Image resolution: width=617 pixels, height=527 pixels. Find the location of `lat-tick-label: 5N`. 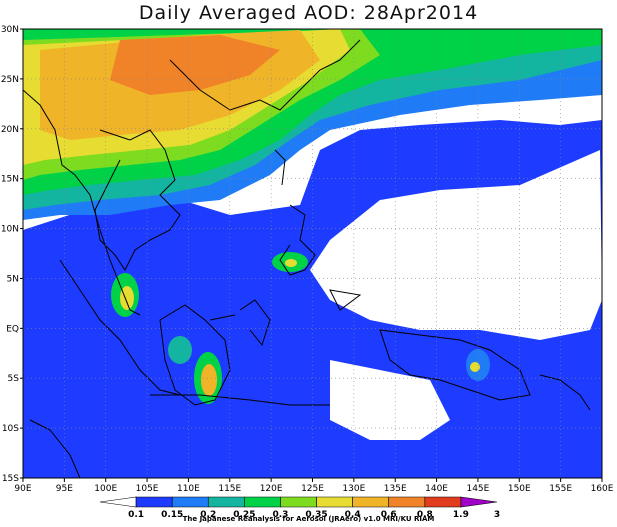

lat-tick-label: 5N is located at coordinates (13, 279).